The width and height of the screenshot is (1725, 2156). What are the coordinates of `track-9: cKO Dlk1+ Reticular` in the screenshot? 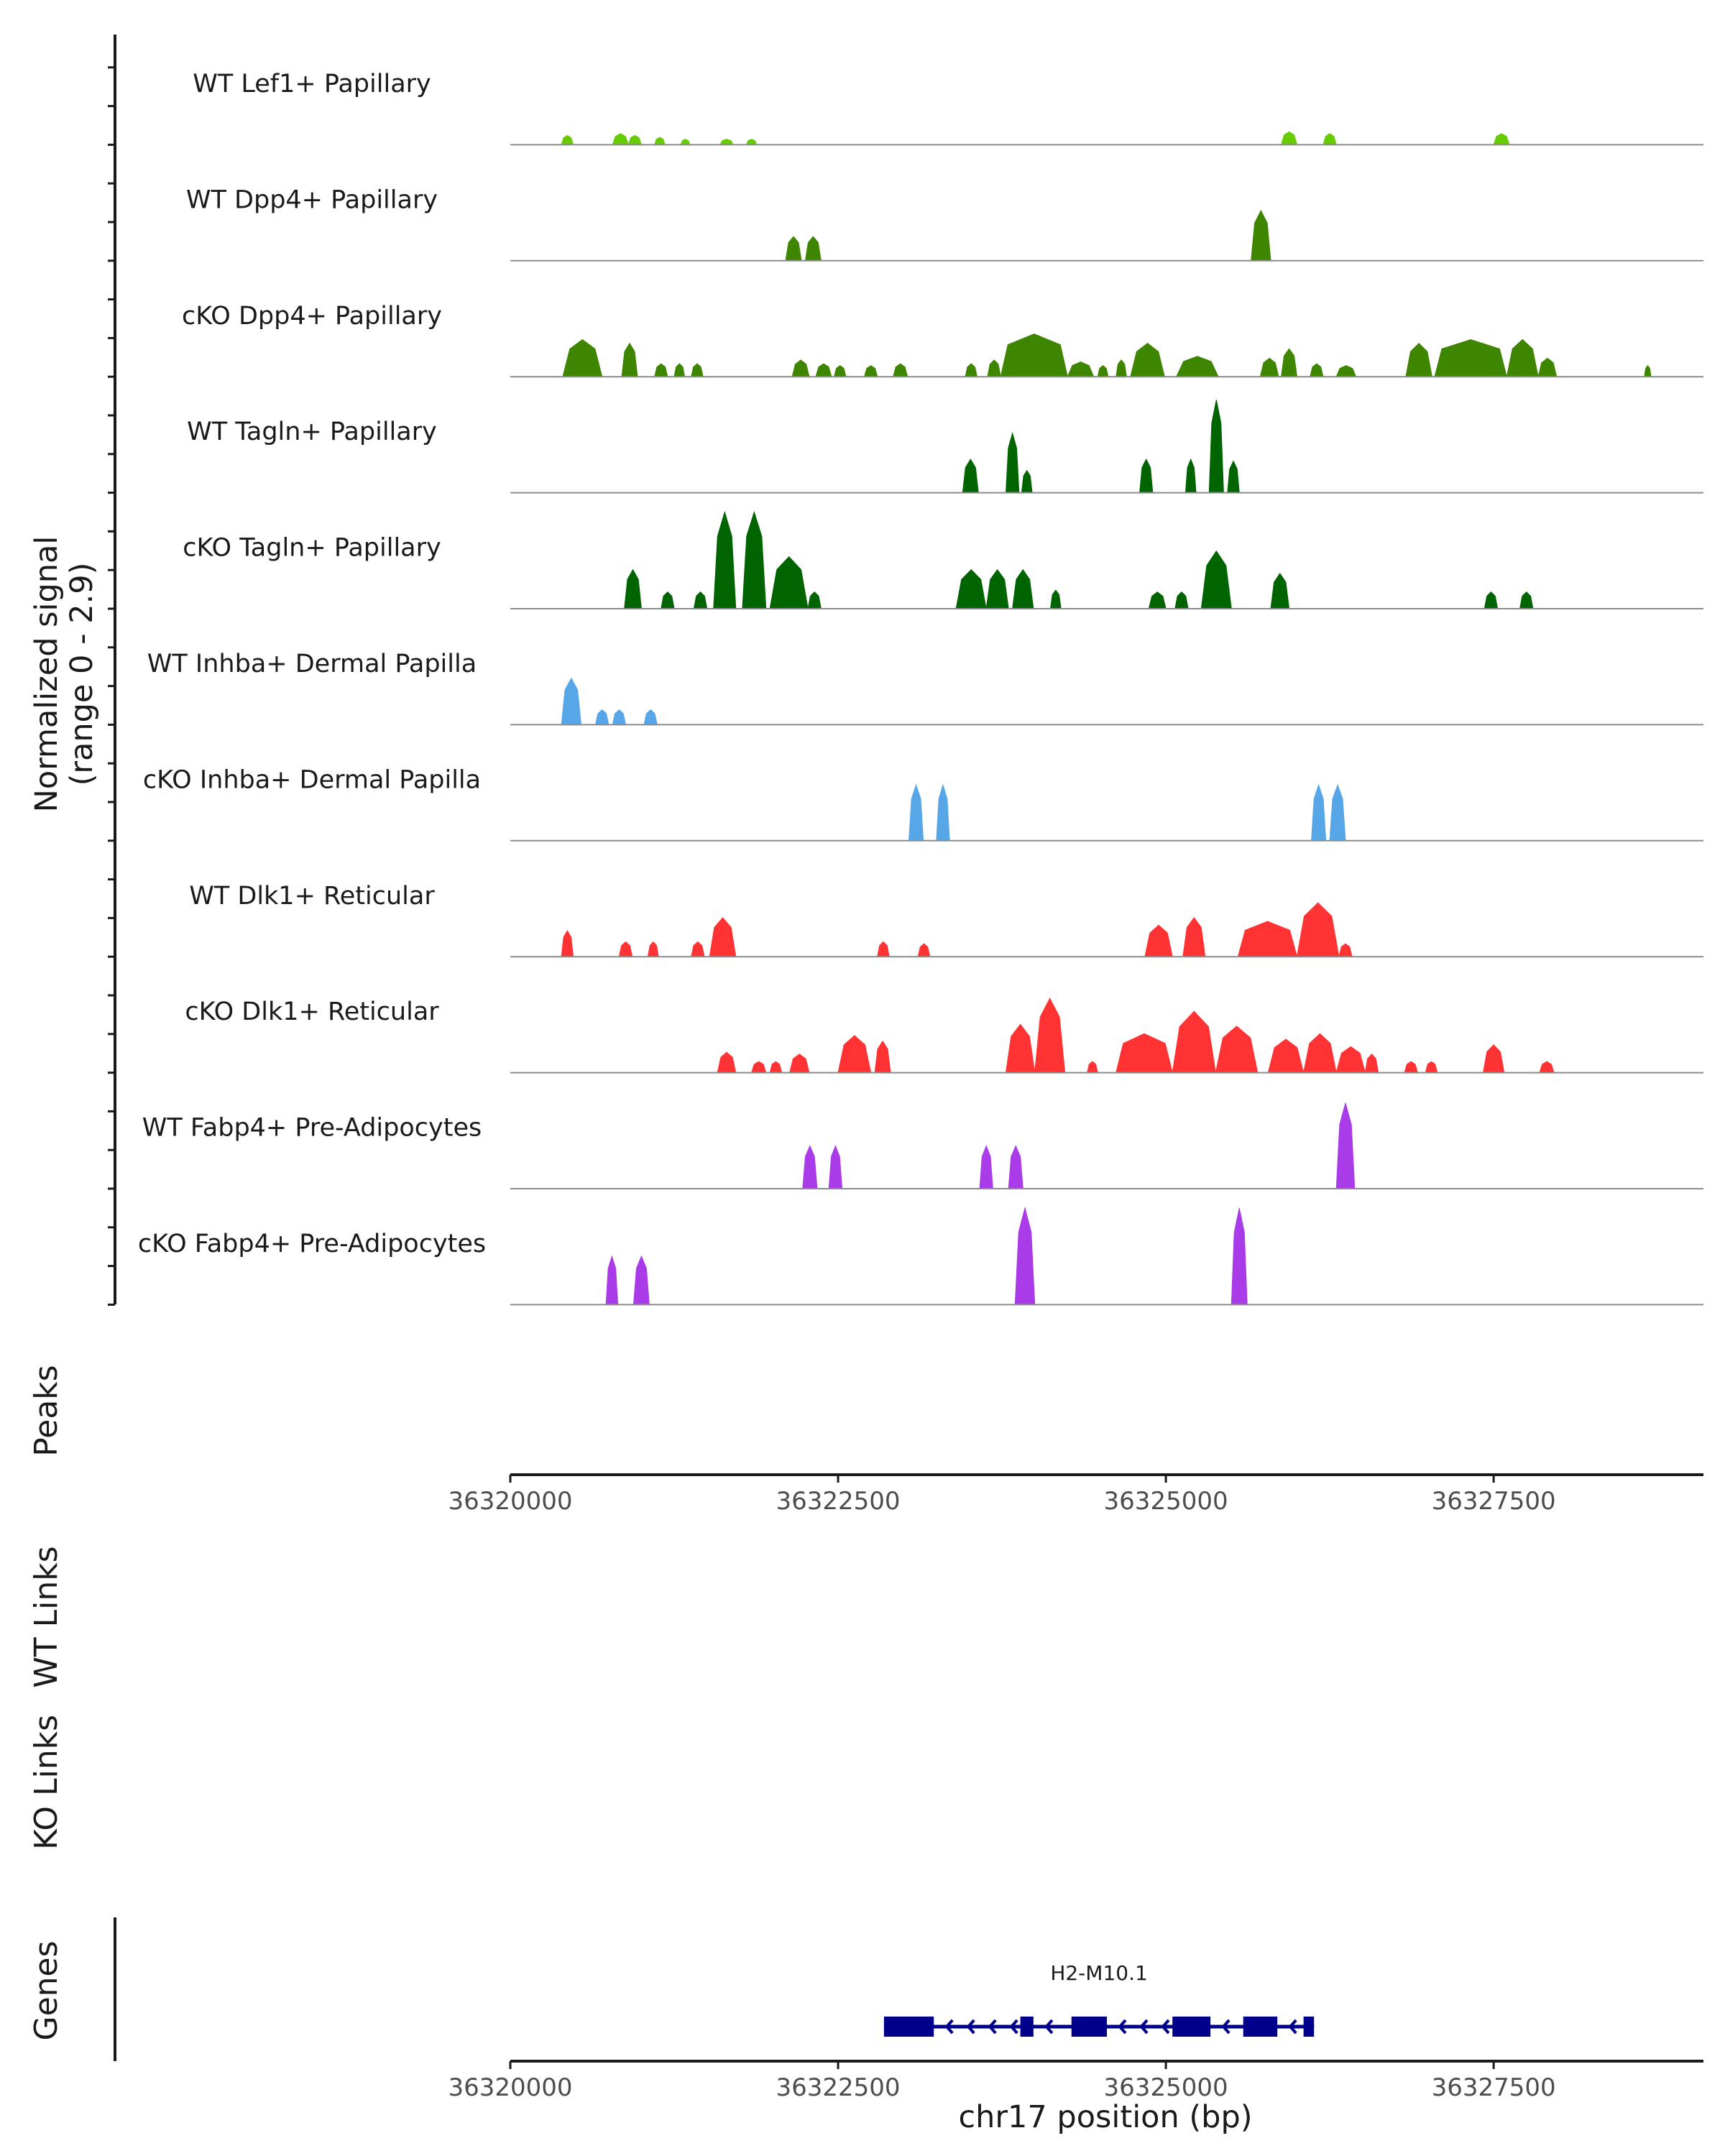 It's located at (944, 1036).